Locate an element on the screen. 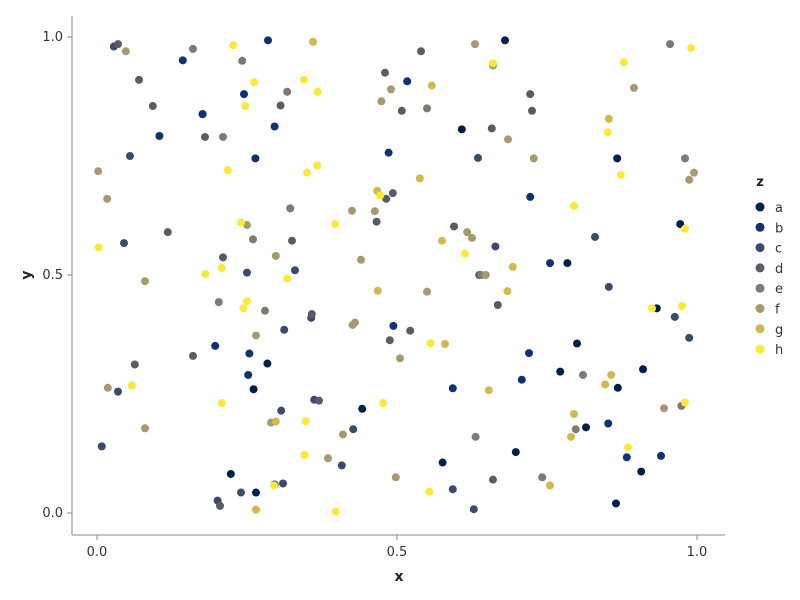 The image size is (800, 600). legend-marker-f is located at coordinates (760, 308).